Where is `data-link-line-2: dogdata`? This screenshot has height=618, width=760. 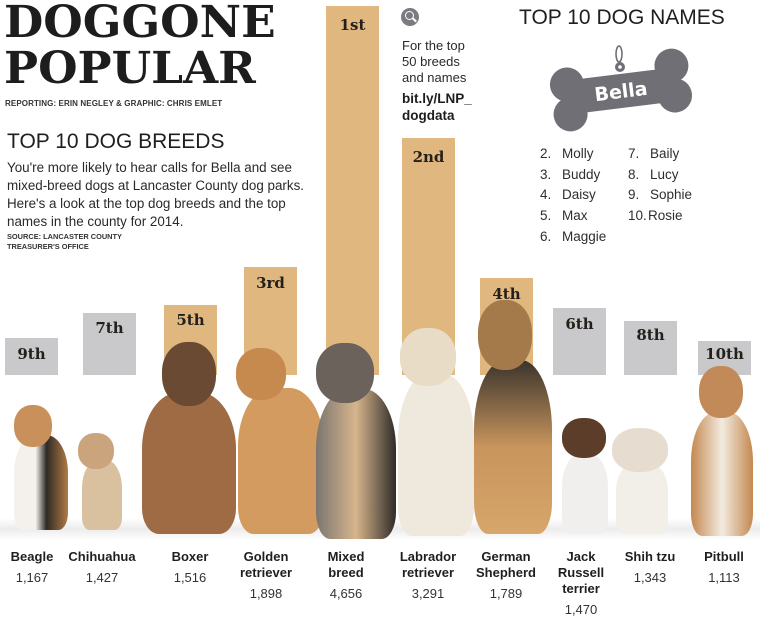
data-link-line-2: dogdata is located at coordinates (428, 115).